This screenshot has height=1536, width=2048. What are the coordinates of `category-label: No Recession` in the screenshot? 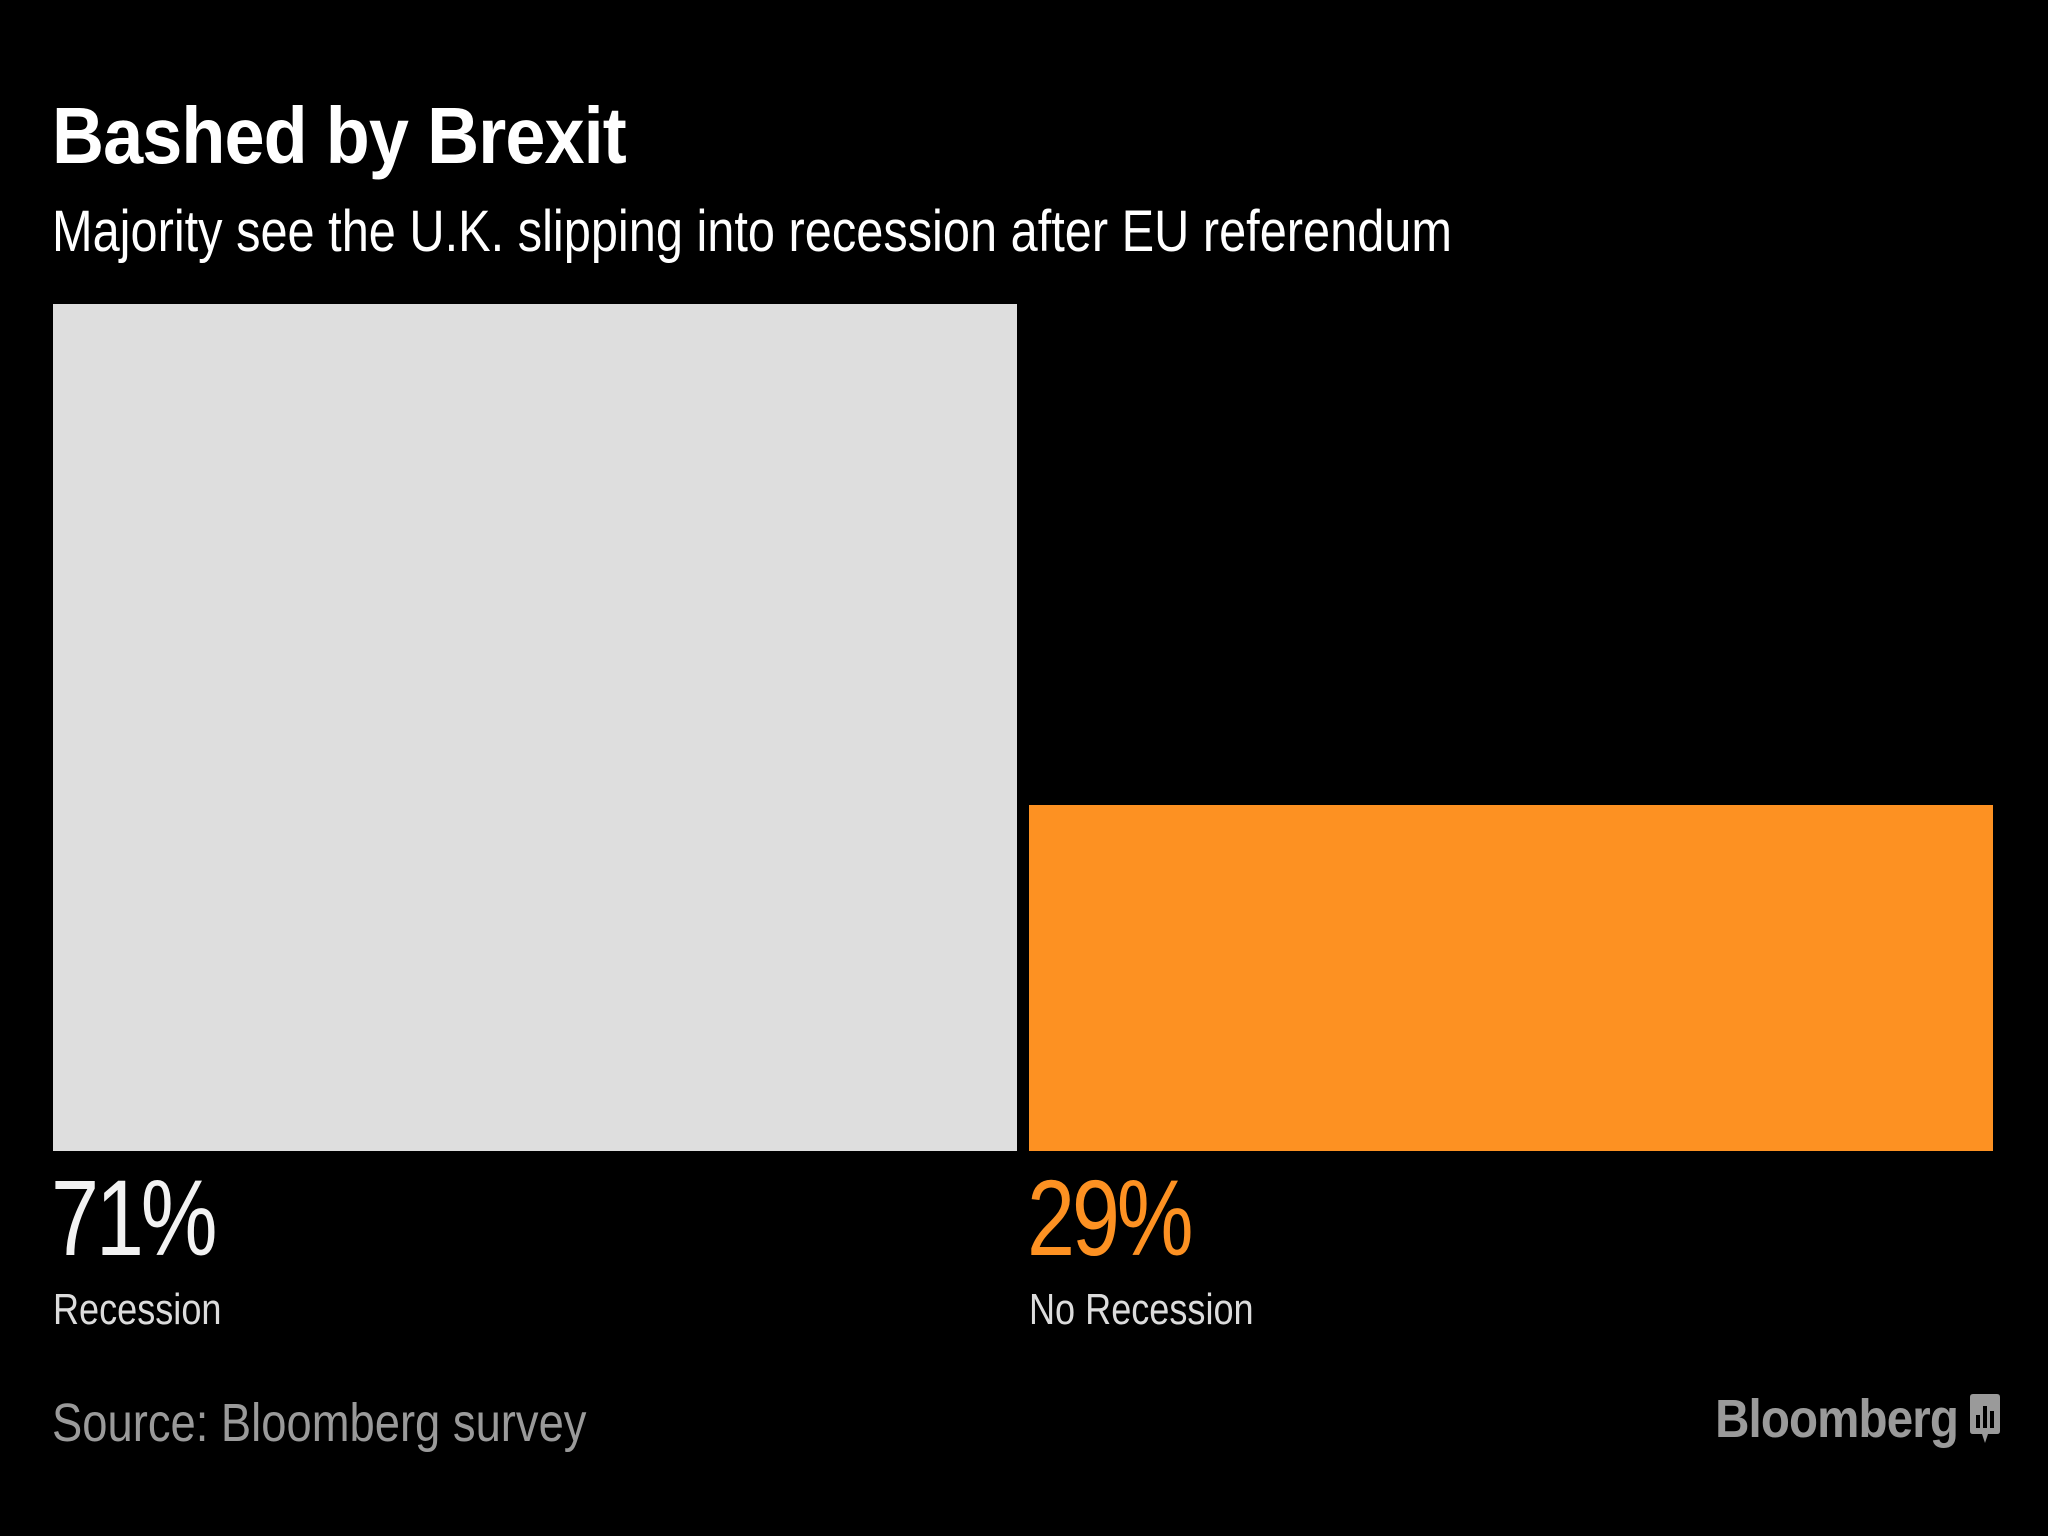 It's located at (1141, 1309).